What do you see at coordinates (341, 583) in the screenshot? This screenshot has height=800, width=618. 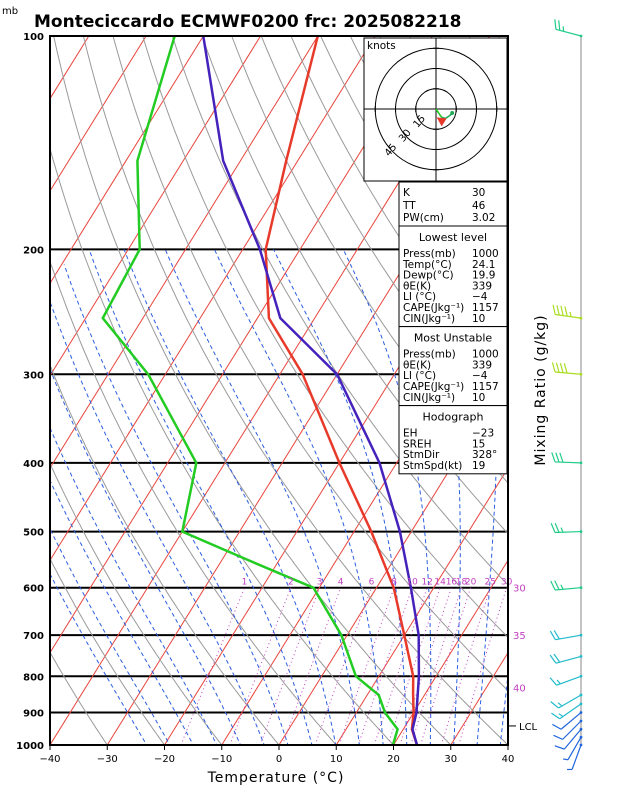 I see `mixing-ratio-label: 4` at bounding box center [341, 583].